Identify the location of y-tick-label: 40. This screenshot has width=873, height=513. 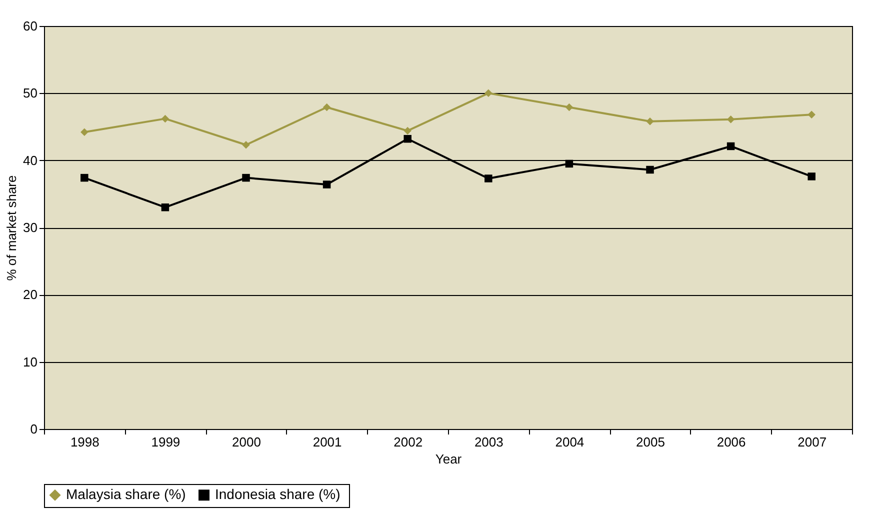
(30, 160).